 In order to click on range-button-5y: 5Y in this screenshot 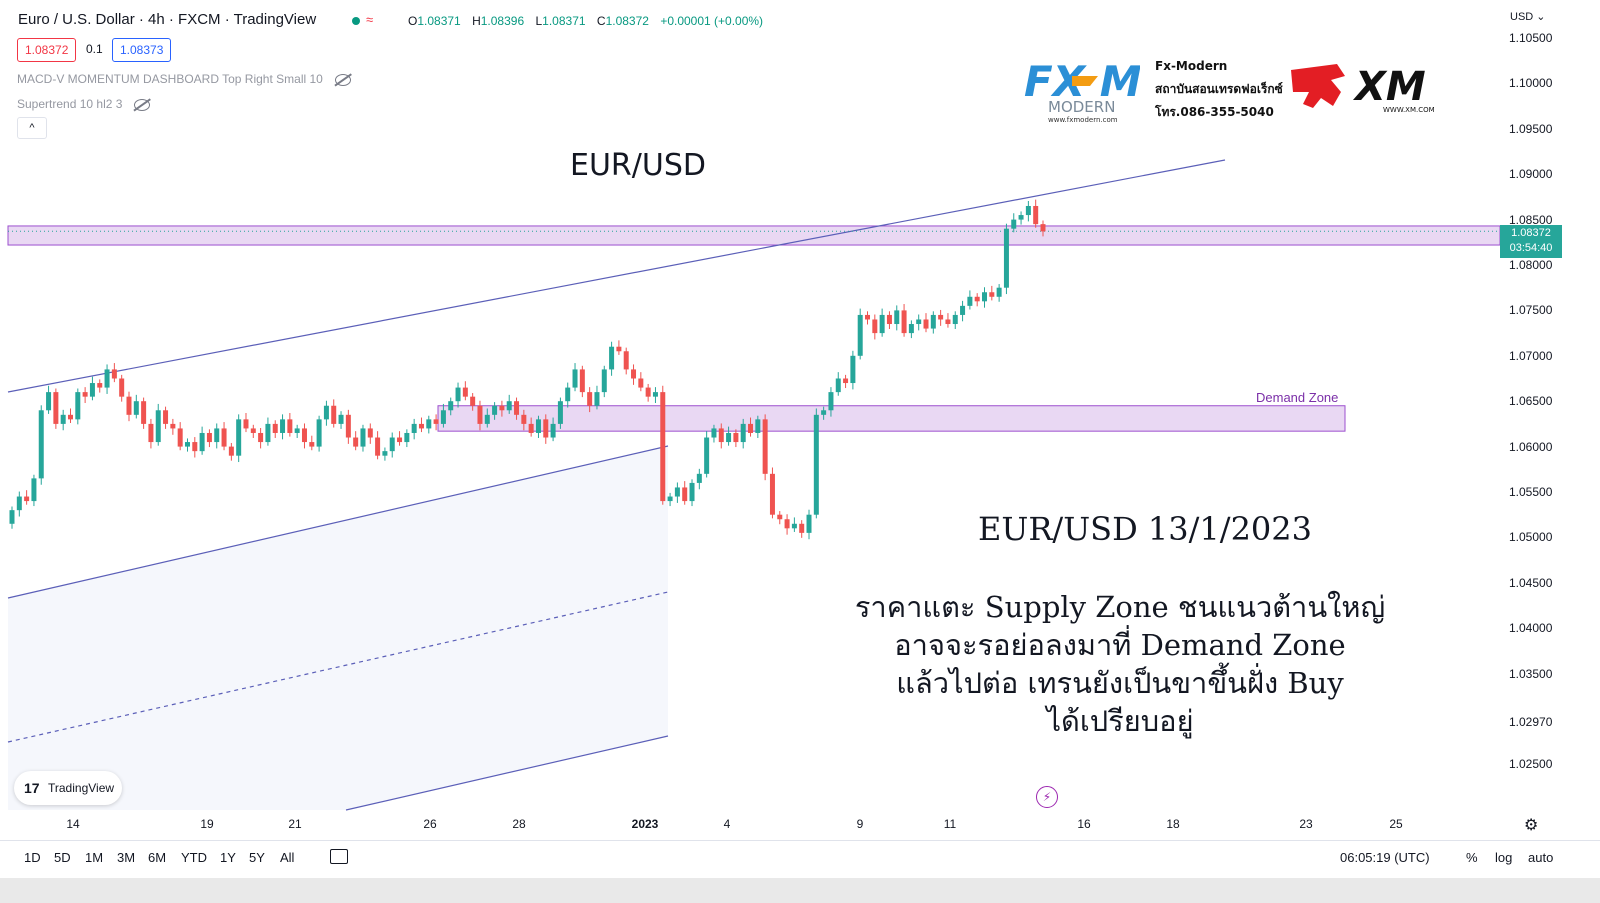, I will do `click(257, 857)`.